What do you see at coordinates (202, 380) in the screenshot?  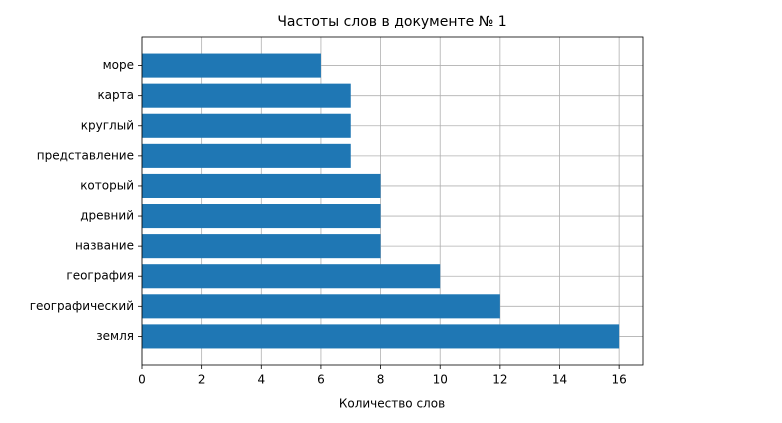 I see `x-tick-label: 2` at bounding box center [202, 380].